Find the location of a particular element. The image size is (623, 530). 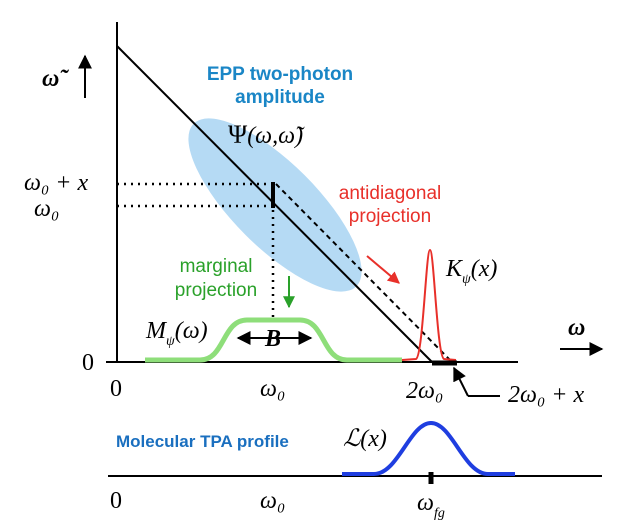

tpa-label: ℒ(x) is located at coordinates (365, 439).